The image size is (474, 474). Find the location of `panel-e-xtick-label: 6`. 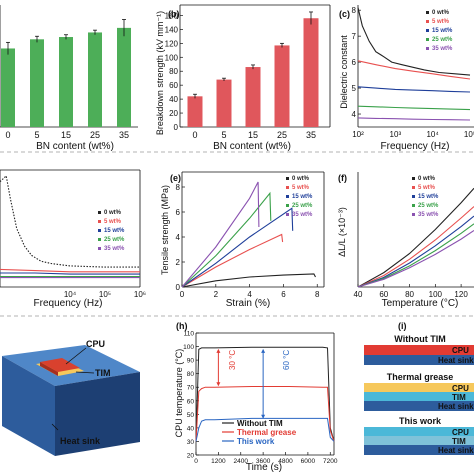

panel-e-xtick-label: 6 is located at coordinates (283, 294).